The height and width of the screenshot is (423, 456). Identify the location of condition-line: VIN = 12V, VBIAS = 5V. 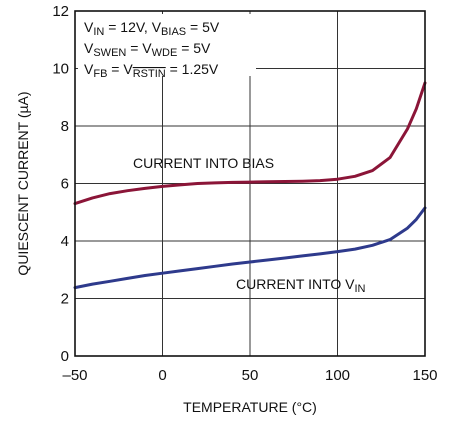
(152, 28).